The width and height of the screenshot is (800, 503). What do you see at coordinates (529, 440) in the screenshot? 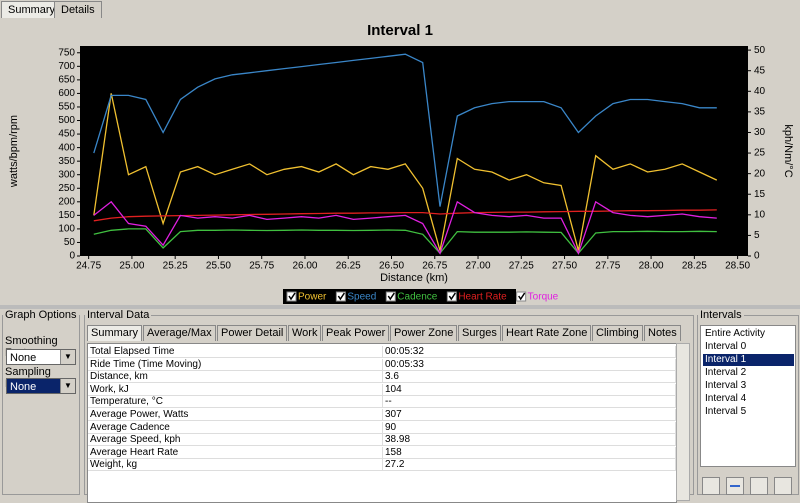
I see `table-cell: 38.98` at bounding box center [529, 440].